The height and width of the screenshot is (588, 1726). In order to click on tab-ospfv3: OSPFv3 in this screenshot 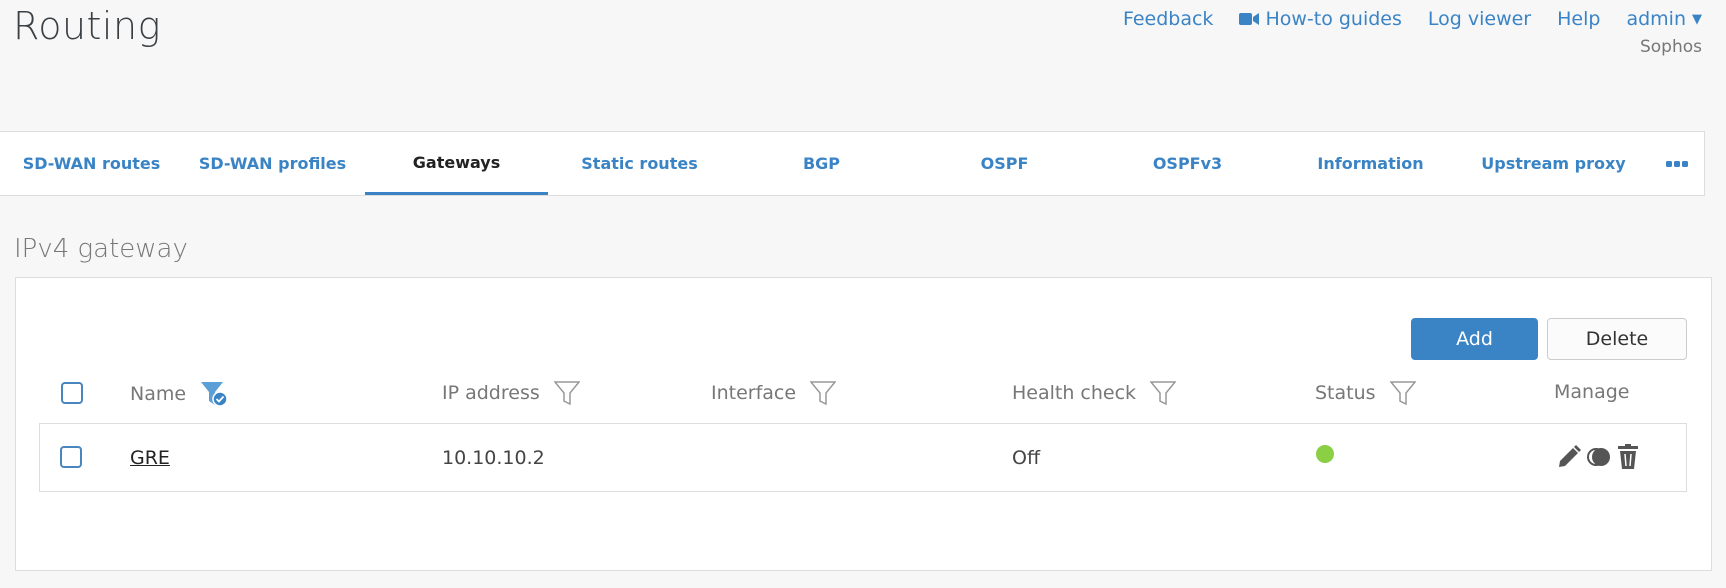, I will do `click(1187, 163)`.